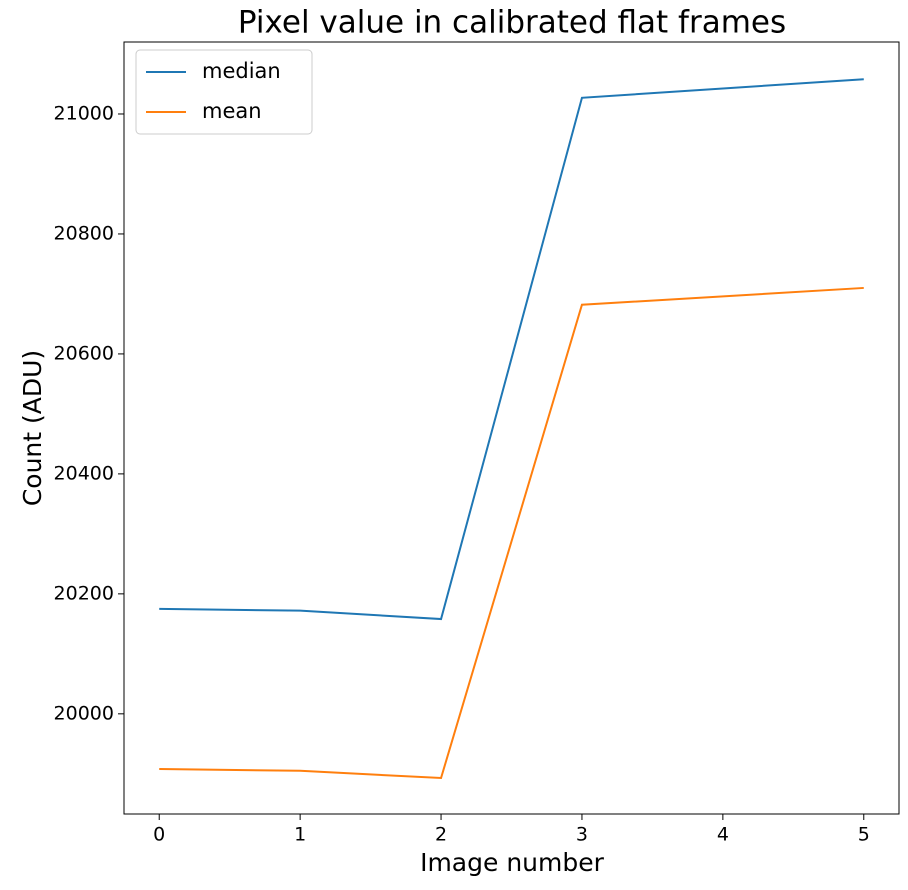 This screenshot has width=908, height=890. Describe the element at coordinates (864, 835) in the screenshot. I see `x-tick-label: 5` at that location.